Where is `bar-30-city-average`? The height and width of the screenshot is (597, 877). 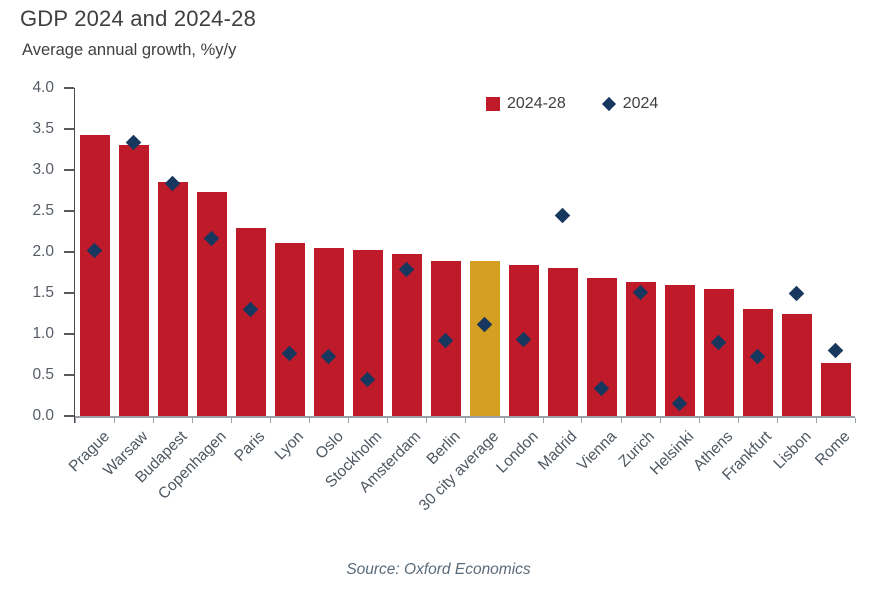
bar-30-city-average is located at coordinates (484, 338).